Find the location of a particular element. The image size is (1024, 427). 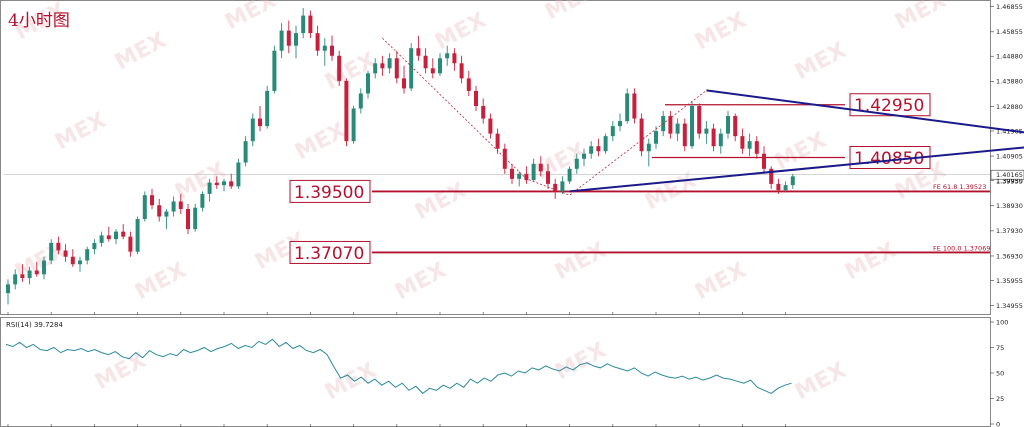

rsi-series is located at coordinates (398, 366).